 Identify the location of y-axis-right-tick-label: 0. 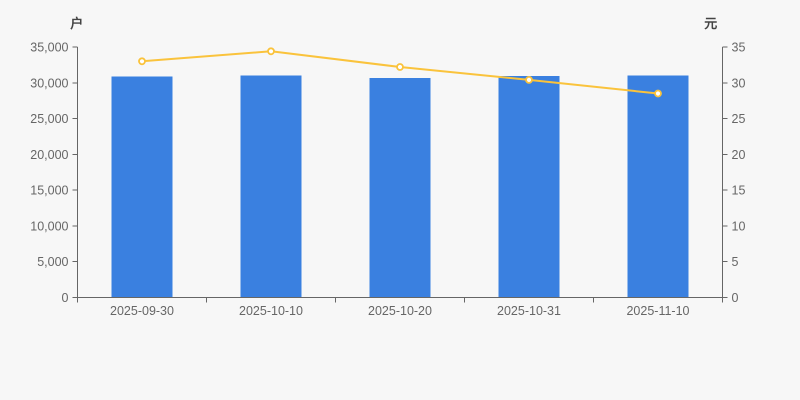
(735, 298).